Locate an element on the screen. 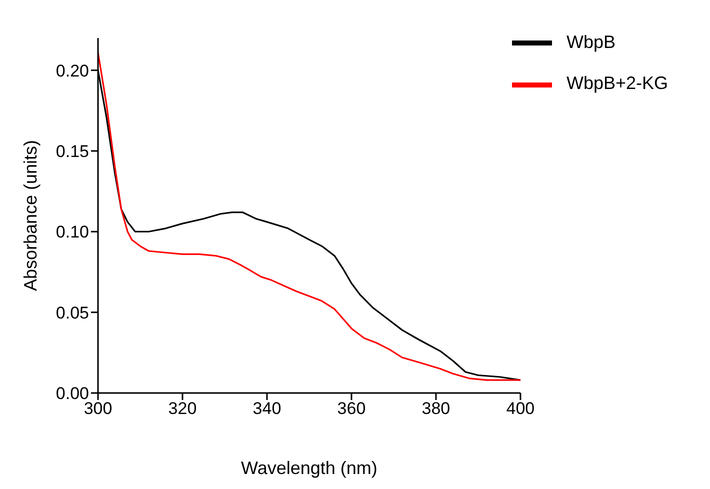 This screenshot has height=489, width=710. x-tick-label: 340 is located at coordinates (267, 408).